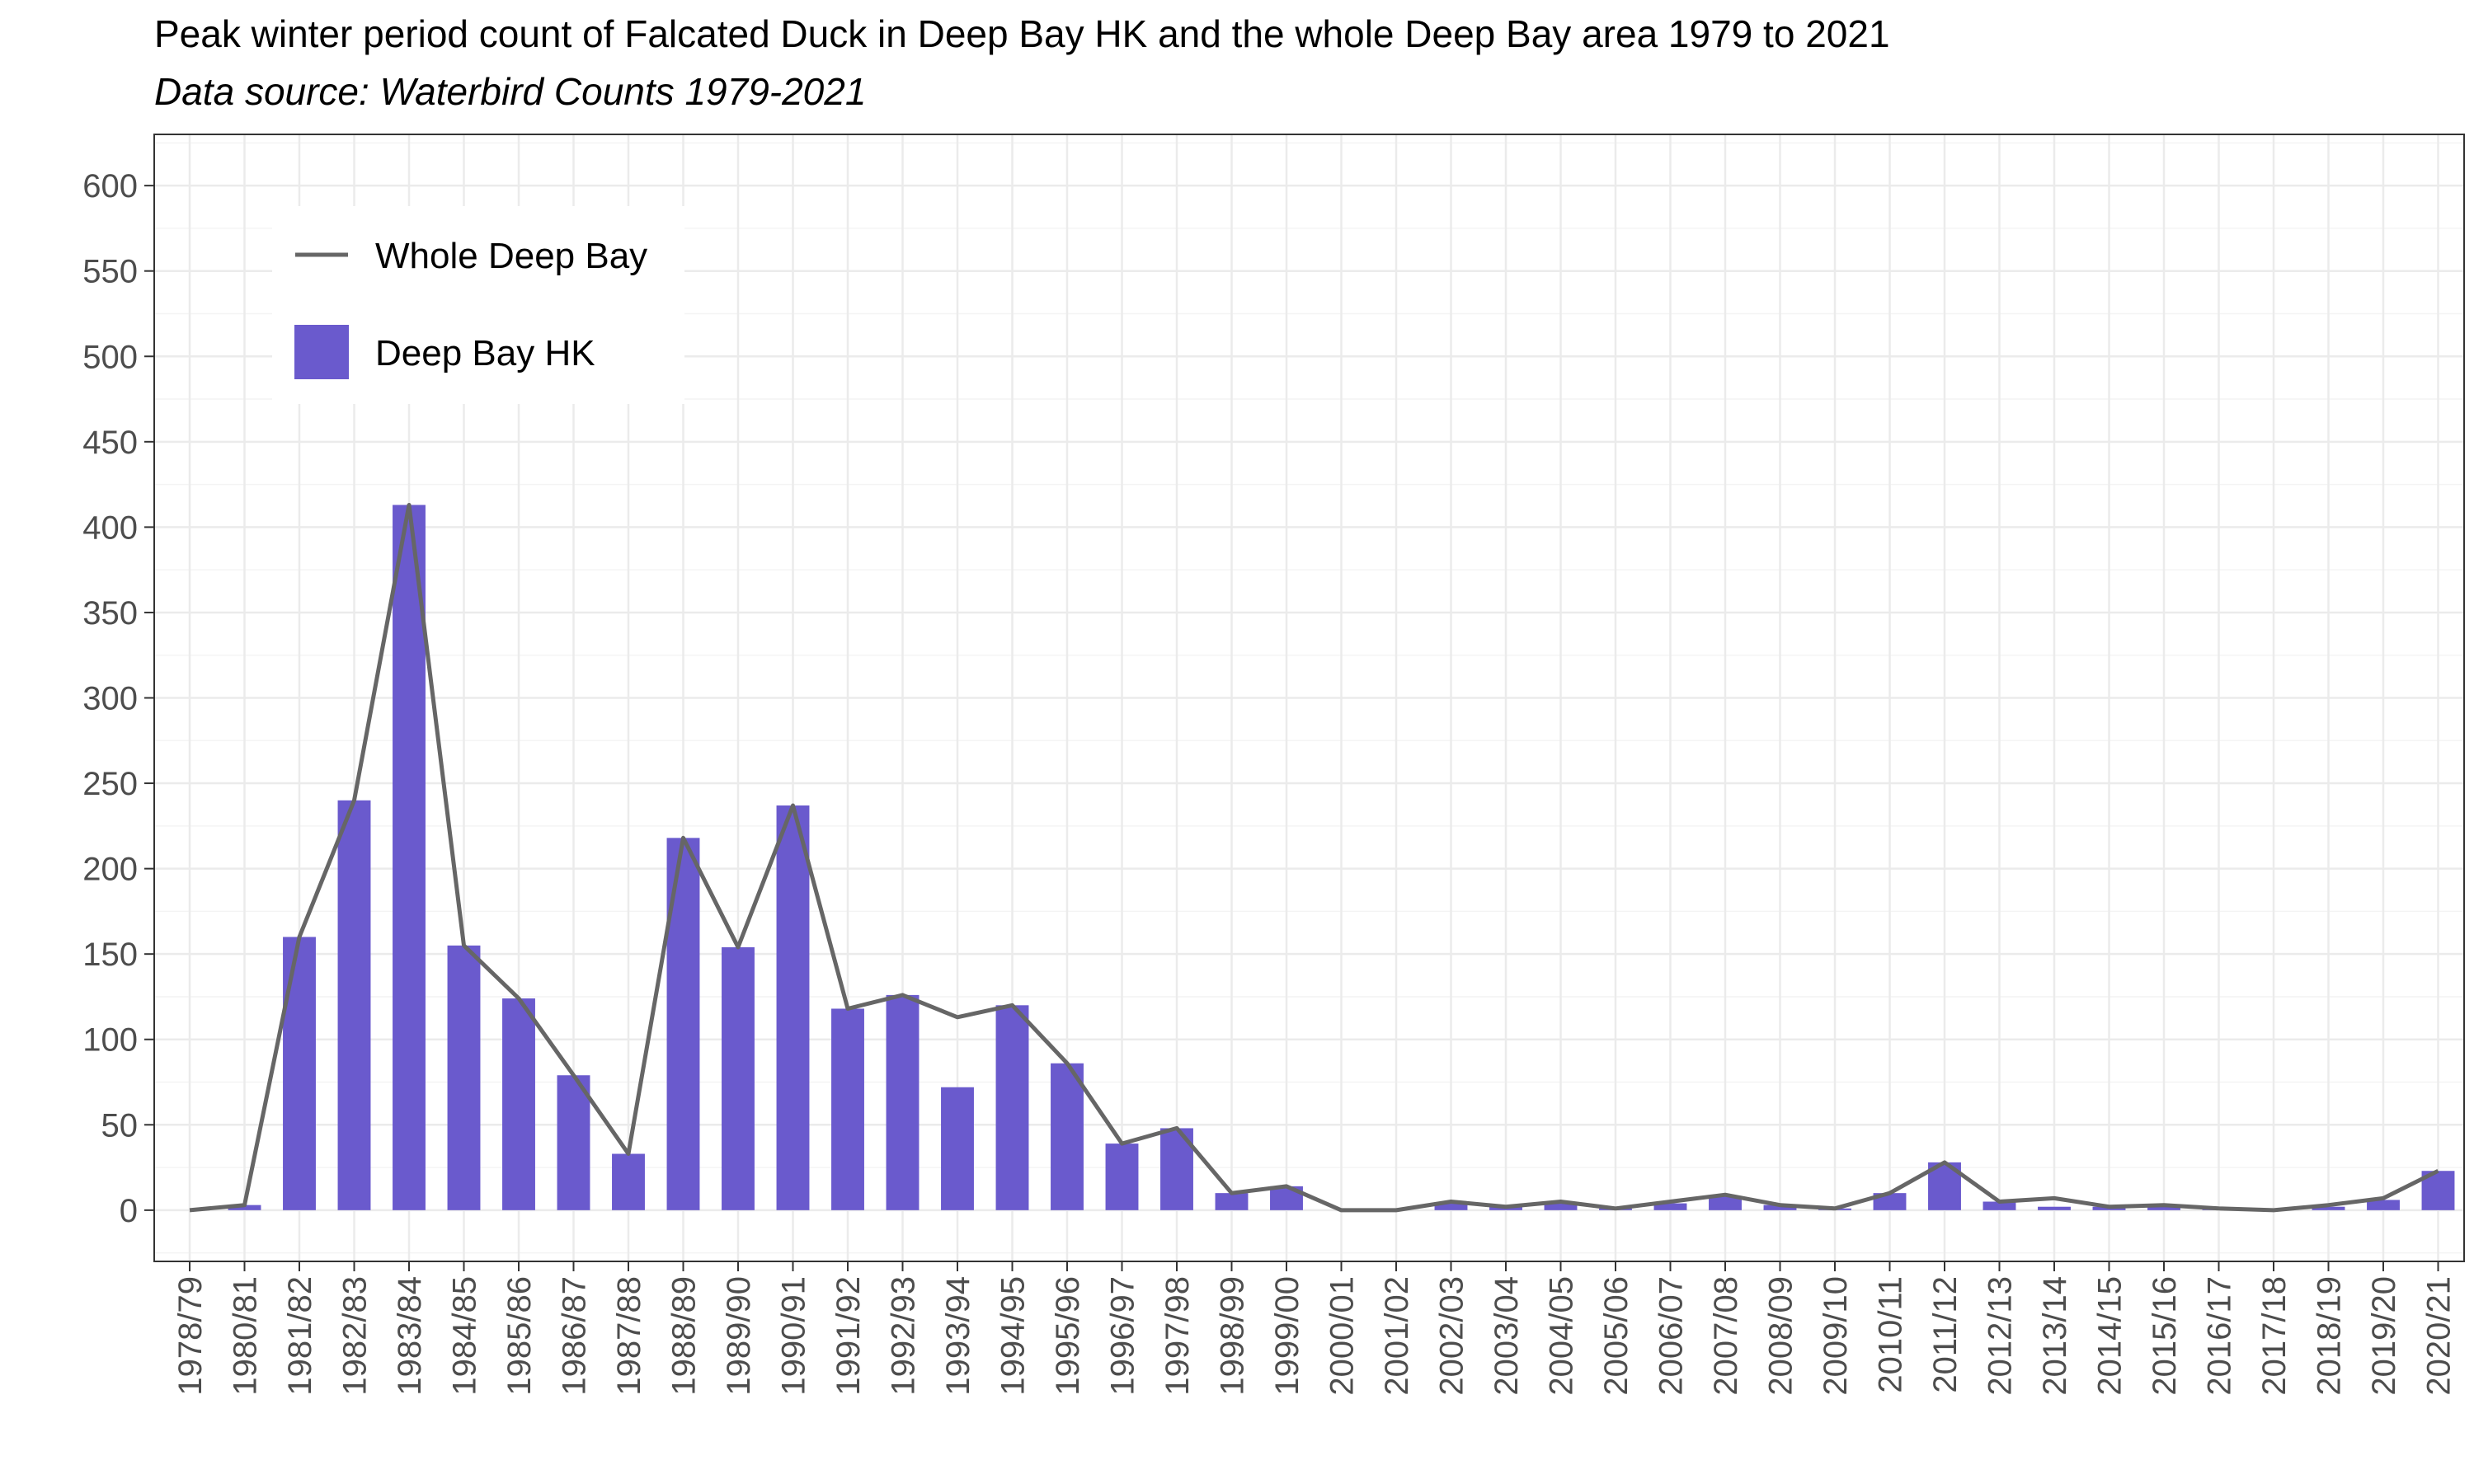 This screenshot has height=1484, width=2474. What do you see at coordinates (110, 357) in the screenshot?
I see `y-tick-label: 500` at bounding box center [110, 357].